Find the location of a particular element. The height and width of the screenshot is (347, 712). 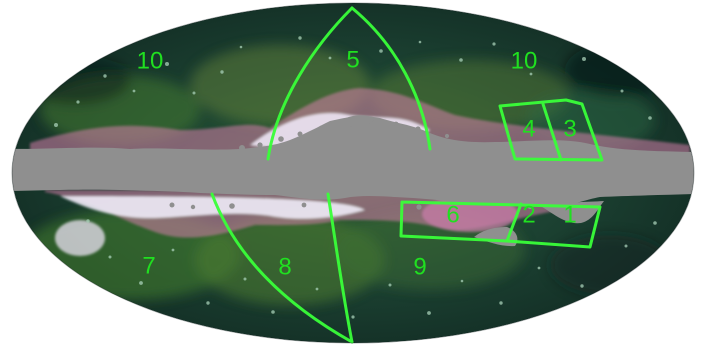

south-box-outline is located at coordinates (500, 224).